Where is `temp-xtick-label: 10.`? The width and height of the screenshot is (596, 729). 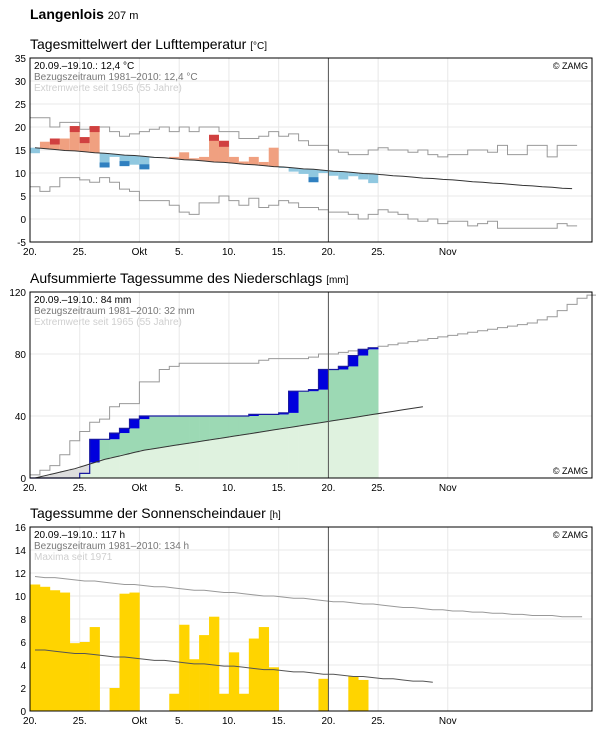
temp-xtick-label: 10. is located at coordinates (229, 252).